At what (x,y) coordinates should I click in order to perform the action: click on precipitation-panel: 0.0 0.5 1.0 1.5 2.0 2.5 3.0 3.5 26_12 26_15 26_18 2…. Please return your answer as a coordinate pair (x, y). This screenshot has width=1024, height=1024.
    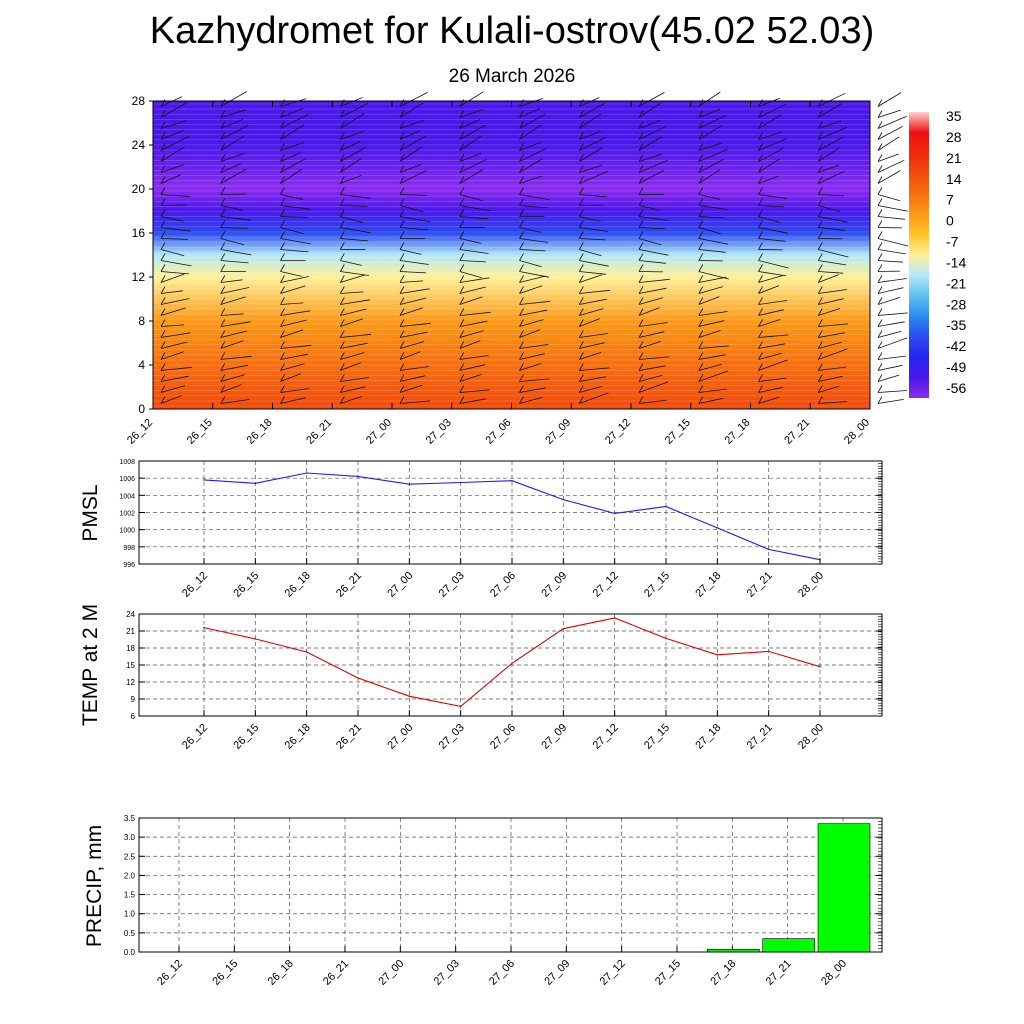
    Looking at the image, I should click on (483, 901).